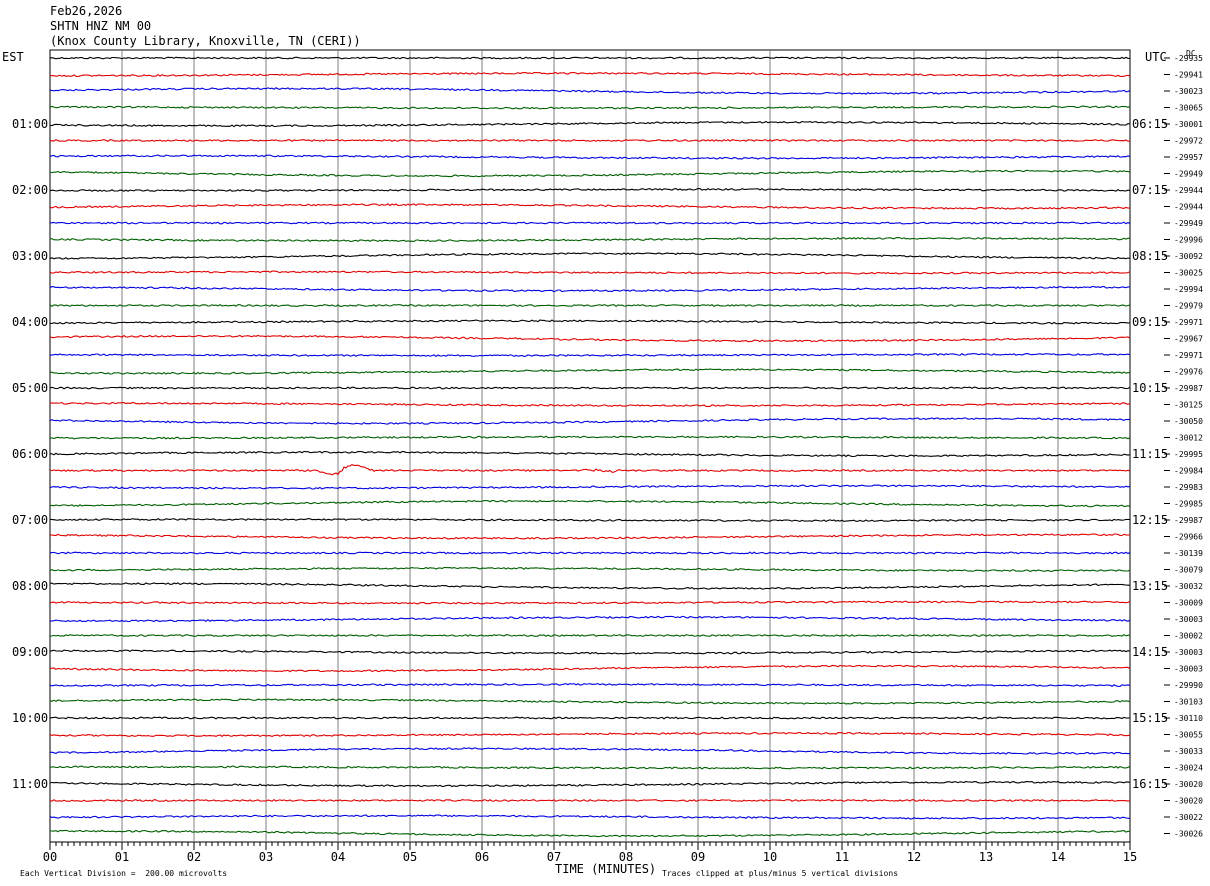 The height and width of the screenshot is (886, 1210). What do you see at coordinates (1188, 256) in the screenshot?
I see `dc-offset-label: -30092` at bounding box center [1188, 256].